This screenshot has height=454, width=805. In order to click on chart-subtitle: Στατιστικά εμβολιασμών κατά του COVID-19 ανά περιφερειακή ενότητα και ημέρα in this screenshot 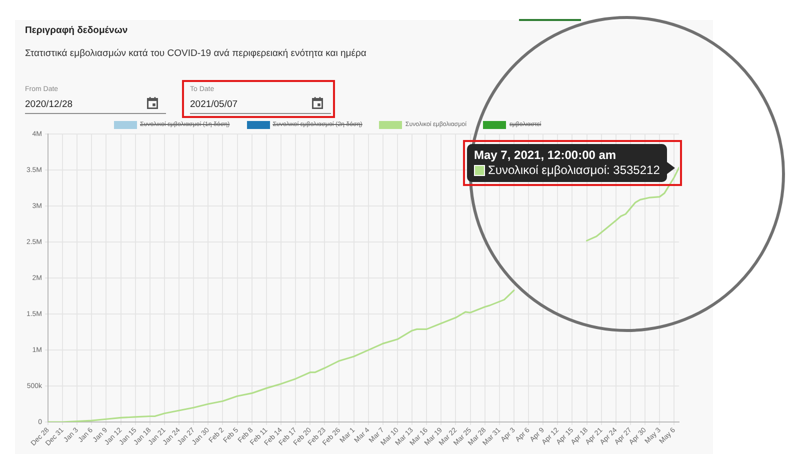, I will do `click(195, 53)`.